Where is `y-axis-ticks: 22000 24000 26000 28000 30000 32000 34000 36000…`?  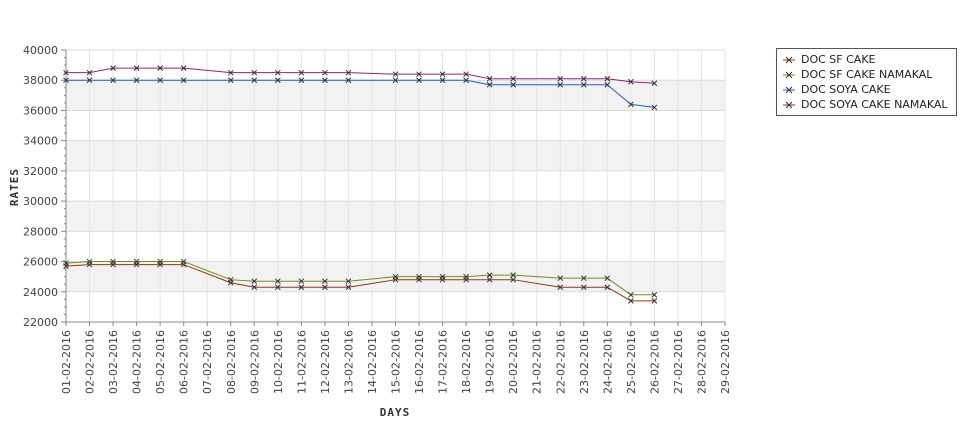
y-axis-ticks: 22000 24000 26000 28000 30000 32000 34000 36000… is located at coordinates (44, 186).